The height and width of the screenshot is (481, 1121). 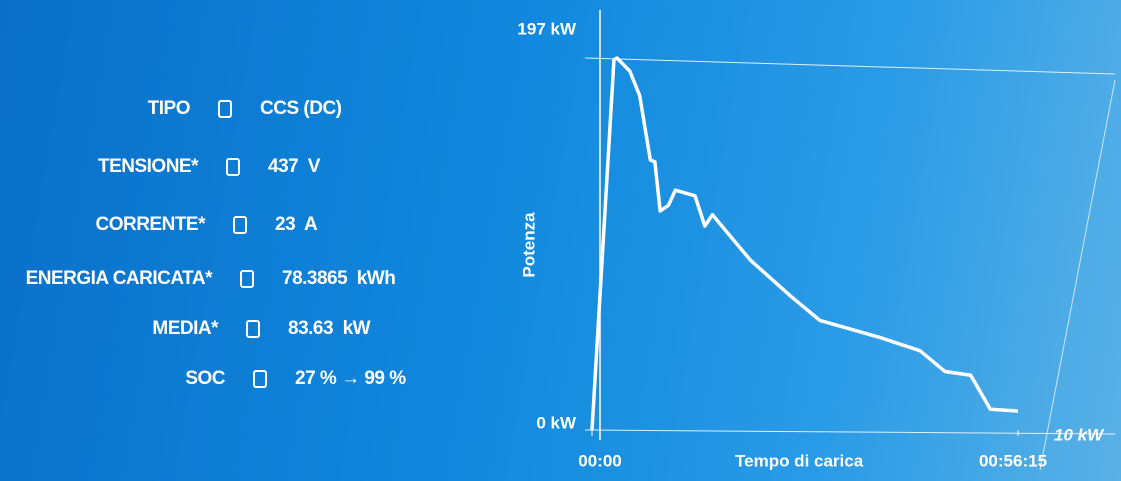 I want to click on info-value: 437 V, so click(x=294, y=166).